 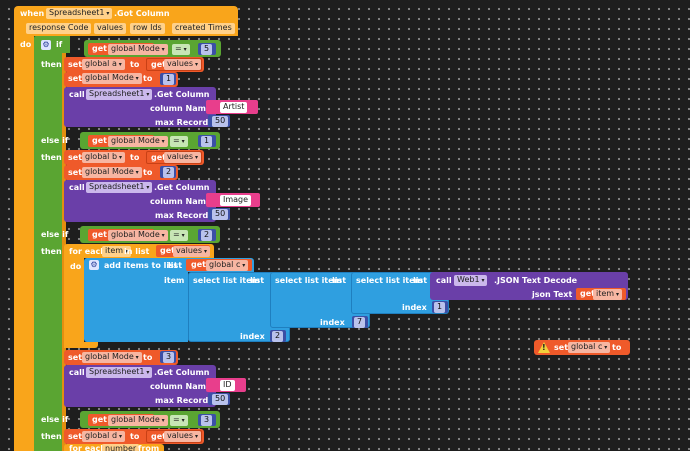 What do you see at coordinates (51, 436) in the screenshot?
I see `then-label-4: then` at bounding box center [51, 436].